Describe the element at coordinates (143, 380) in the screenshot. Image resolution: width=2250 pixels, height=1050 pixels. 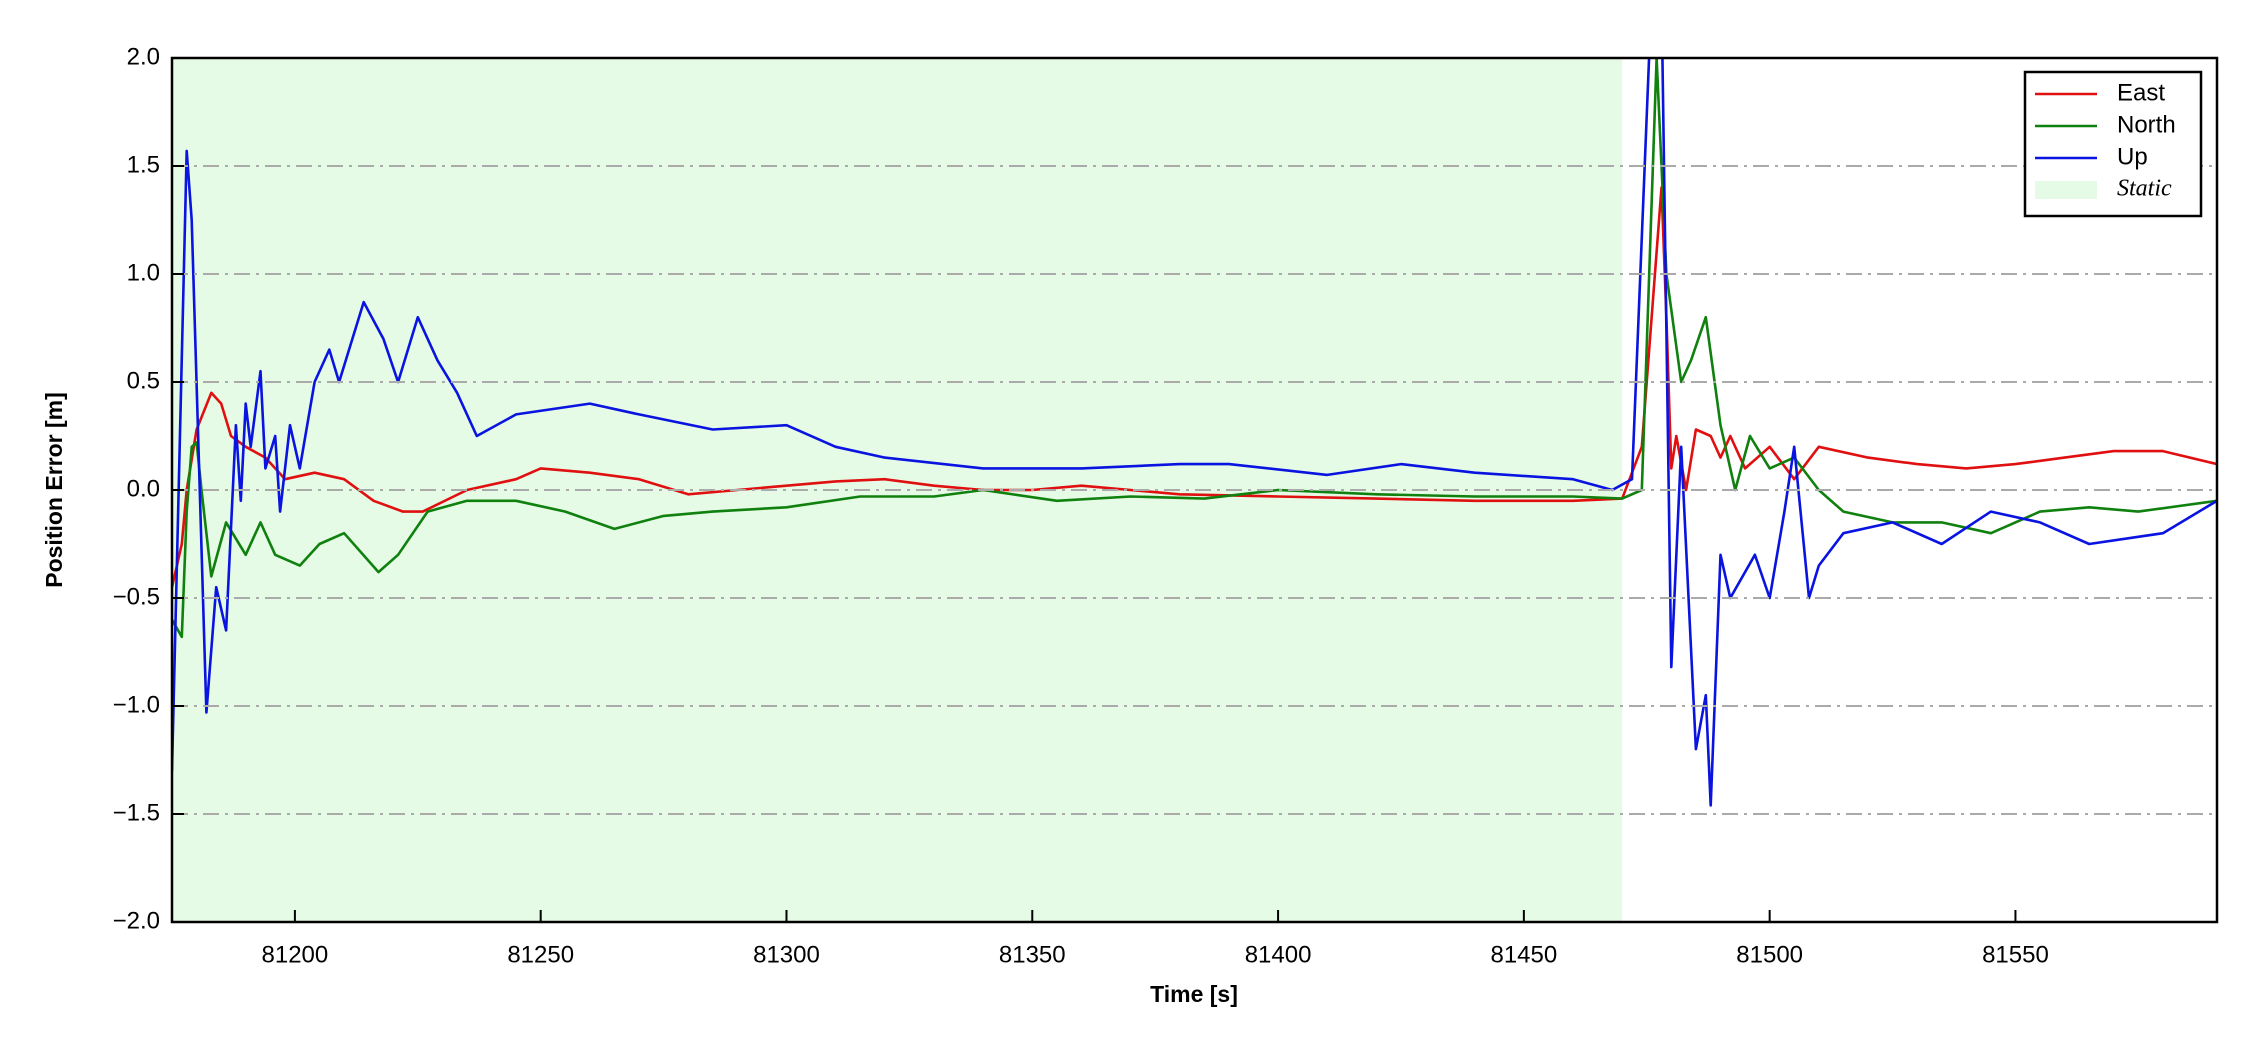
I see `y-tick-label: 0.5` at that location.